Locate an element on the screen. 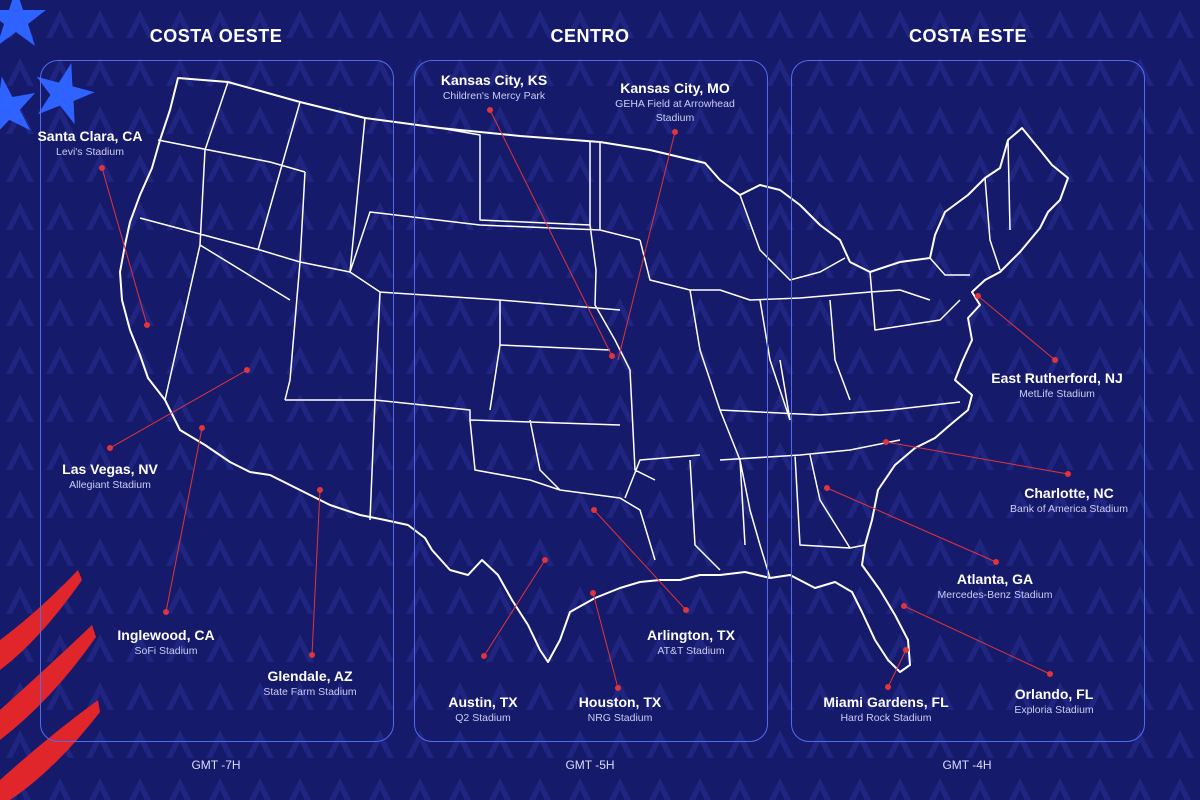  venue-name: State Farm Stadium is located at coordinates (310, 692).